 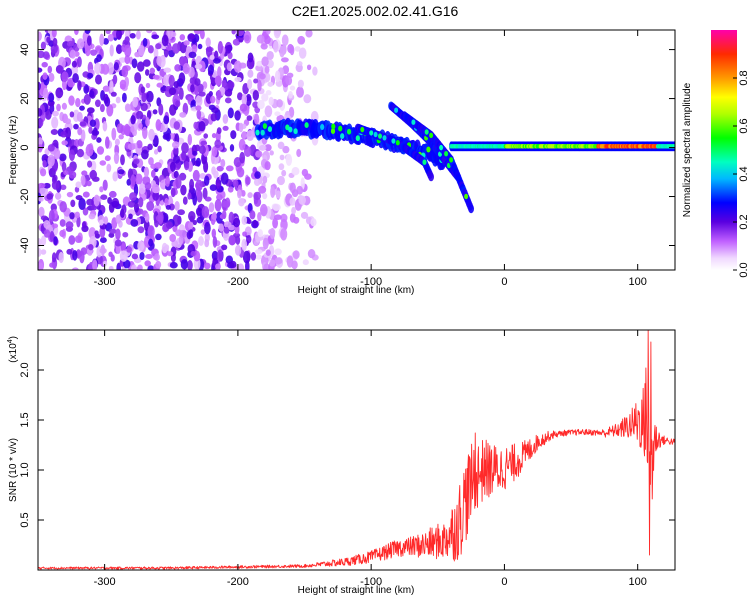 What do you see at coordinates (25, 469) in the screenshot?
I see `snr-y-tick-label: 1.0` at bounding box center [25, 469].